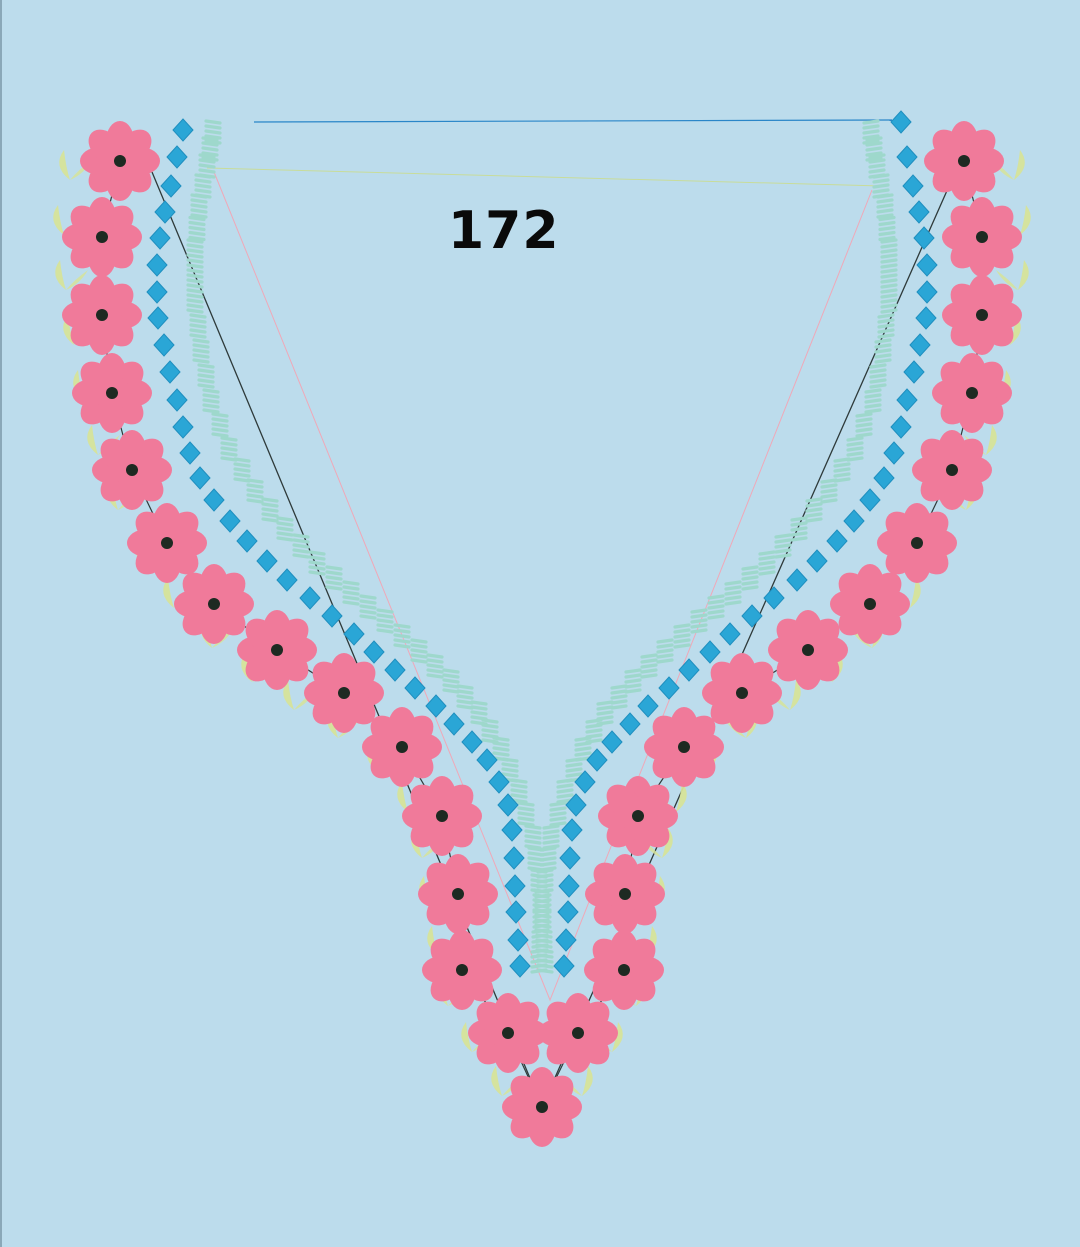 Image resolution: width=1080 pixels, height=1247 pixels. What do you see at coordinates (1012, 275) in the screenshot?
I see `leaf-motif` at bounding box center [1012, 275].